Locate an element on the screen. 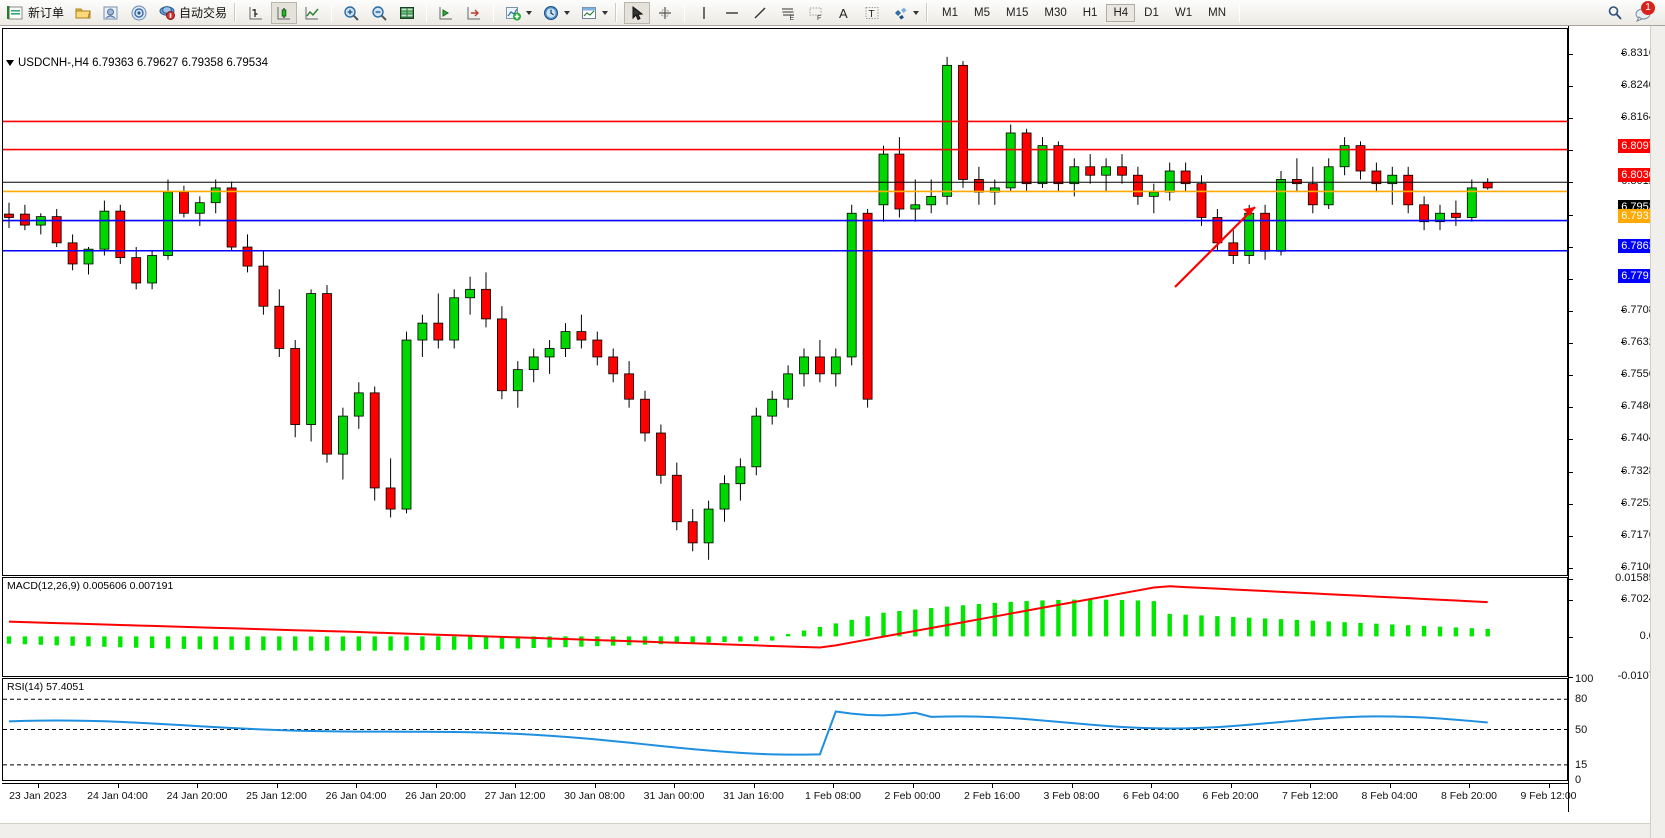 The height and width of the screenshot is (838, 1665). hline-icon is located at coordinates (732, 13).